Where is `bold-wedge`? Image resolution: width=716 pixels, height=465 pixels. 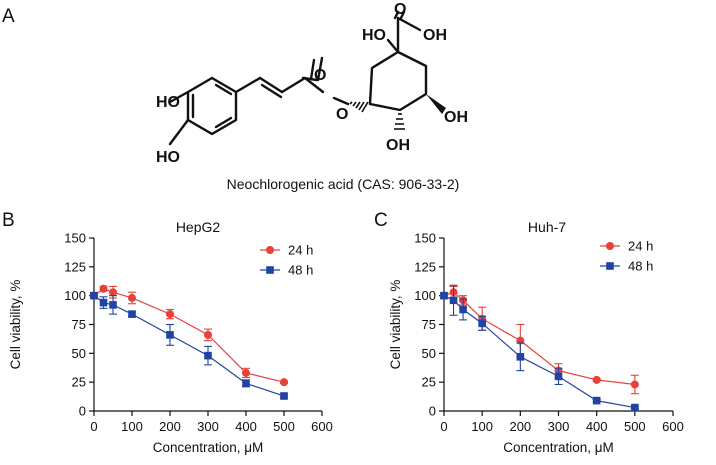
bold-wedge is located at coordinates (436, 104).